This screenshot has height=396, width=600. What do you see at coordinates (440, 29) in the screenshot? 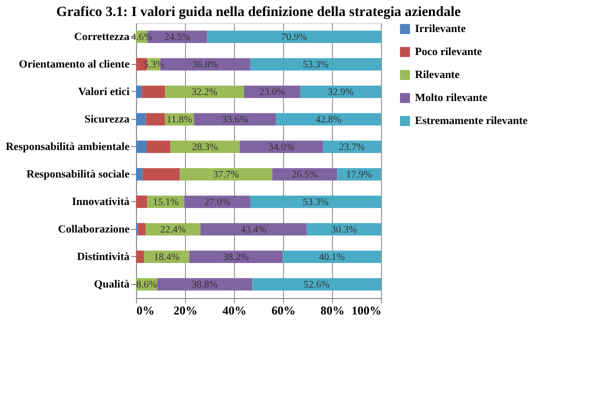
I see `legend-label: Irrilevante` at bounding box center [440, 29].